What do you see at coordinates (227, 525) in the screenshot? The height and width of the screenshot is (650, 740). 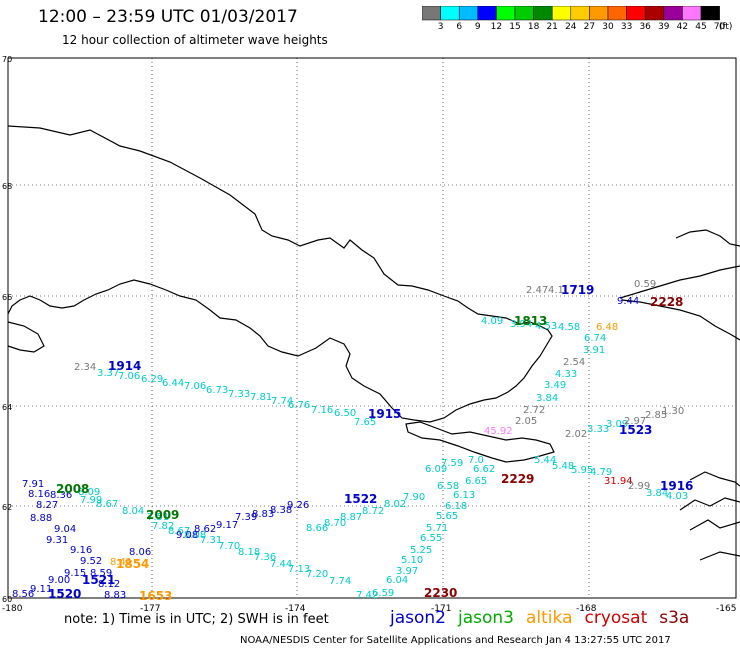 I see `wave-height-value: 9.17` at bounding box center [227, 525].